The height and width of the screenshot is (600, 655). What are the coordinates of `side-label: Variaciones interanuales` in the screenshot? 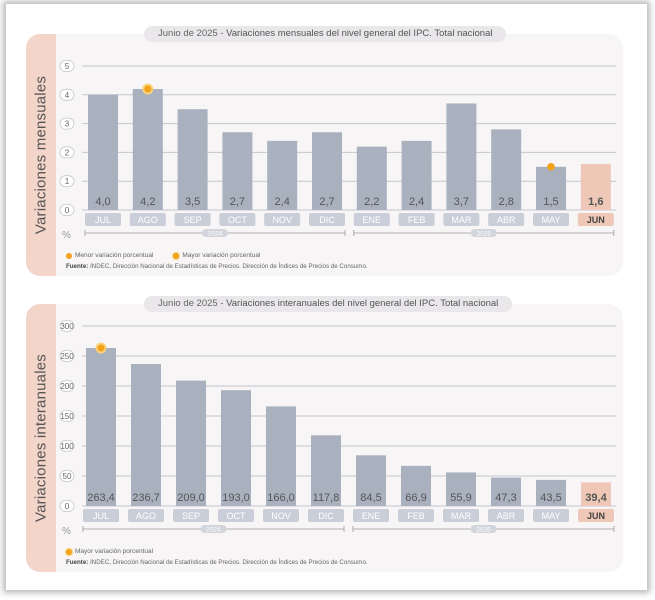 It's located at (41, 438).